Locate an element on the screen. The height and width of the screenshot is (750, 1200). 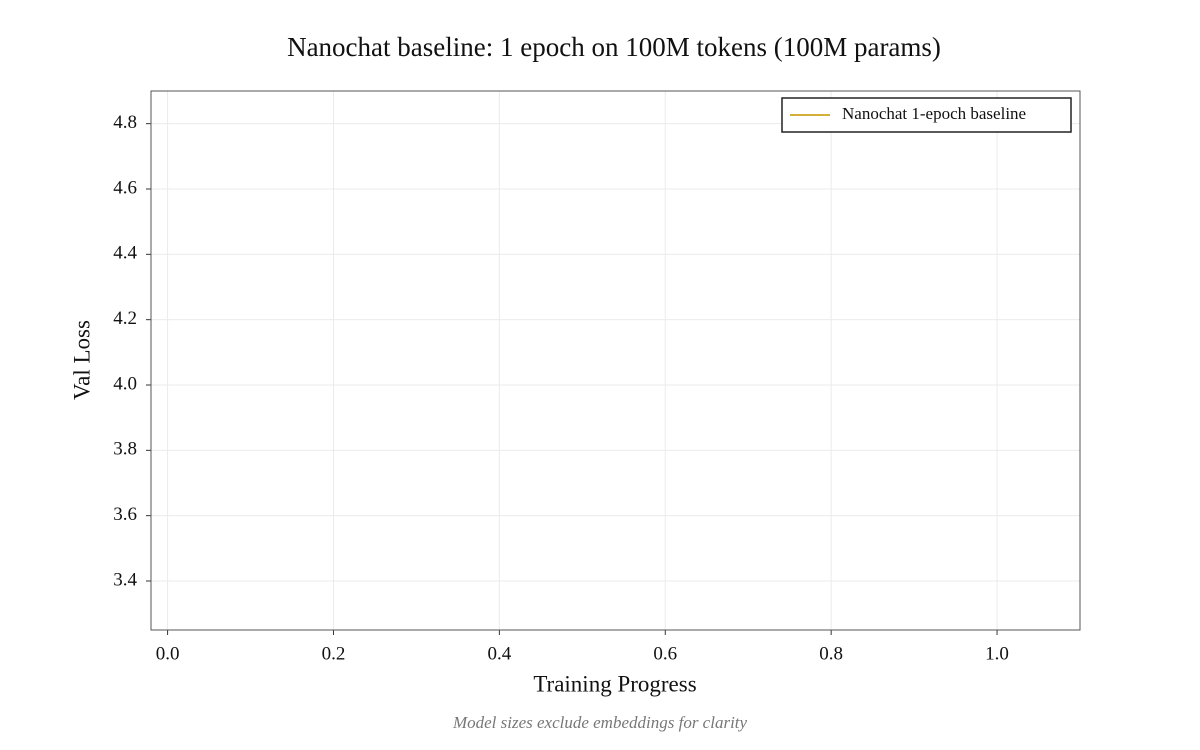
y-tick-label: 3.8 is located at coordinates (125, 449).